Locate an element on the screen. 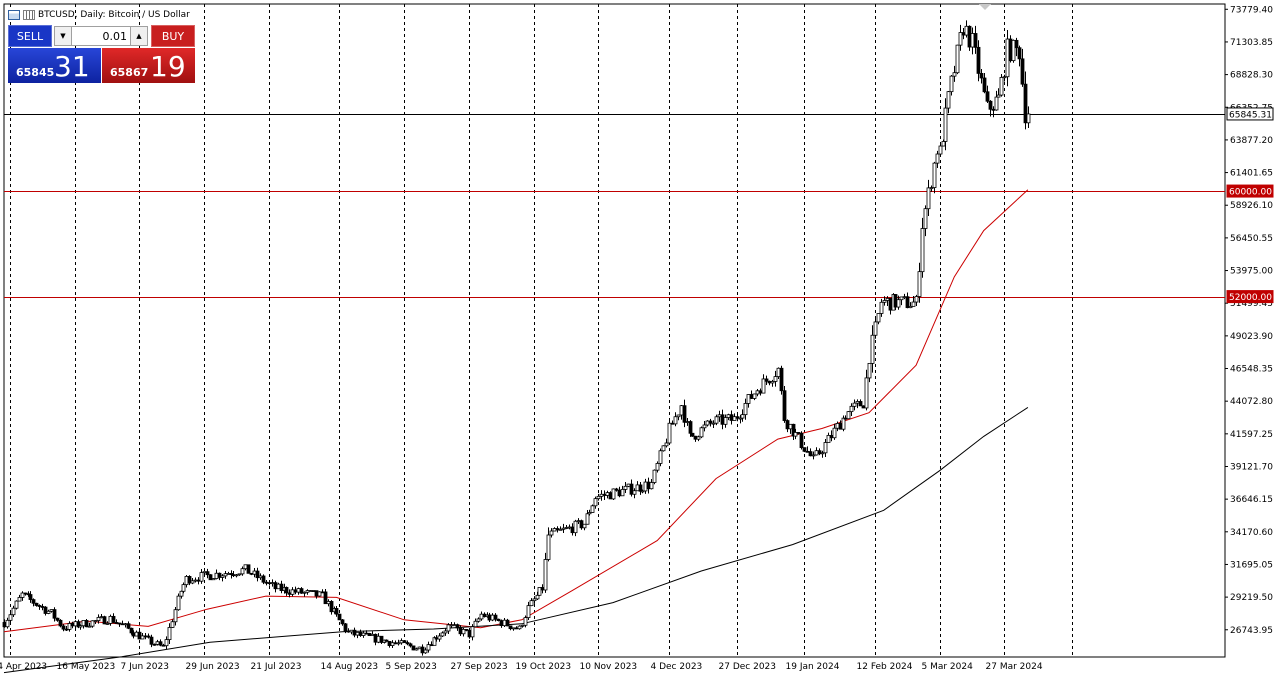 The image size is (1285, 680). y-tick-label: 29219.50 is located at coordinates (1251, 598).